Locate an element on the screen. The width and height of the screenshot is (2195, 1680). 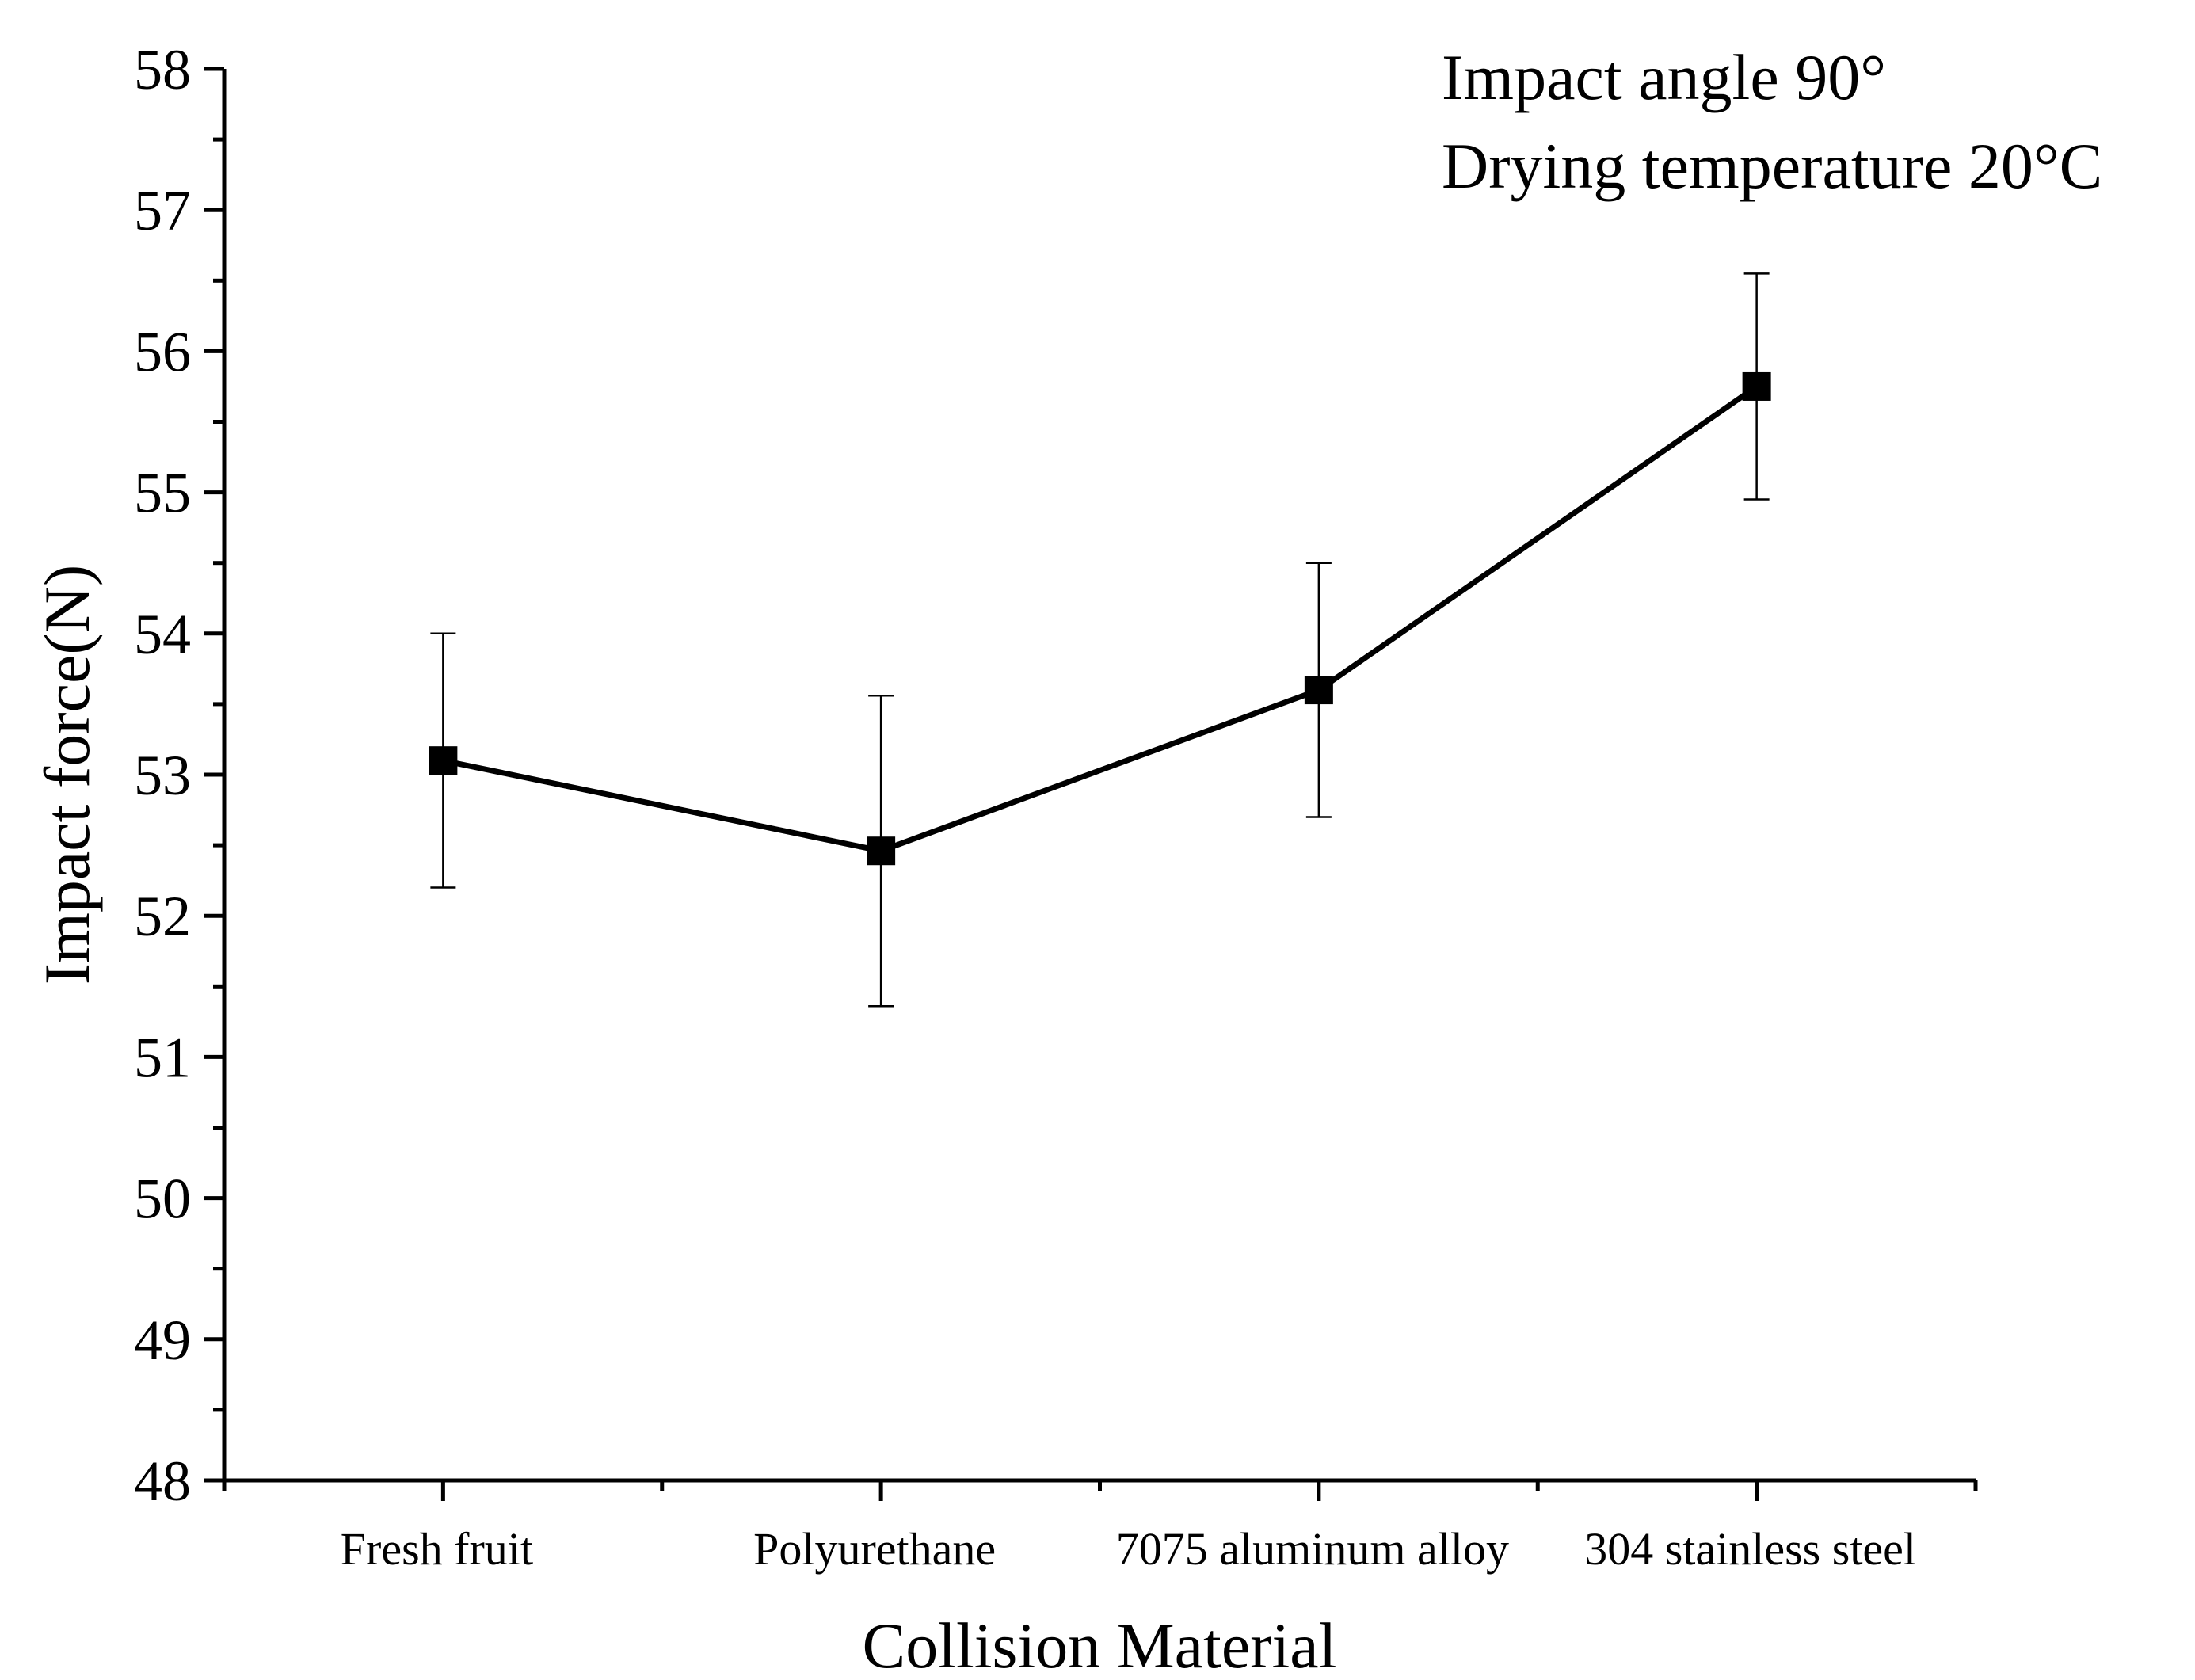
y-tick-label: 48 is located at coordinates (162, 1481).